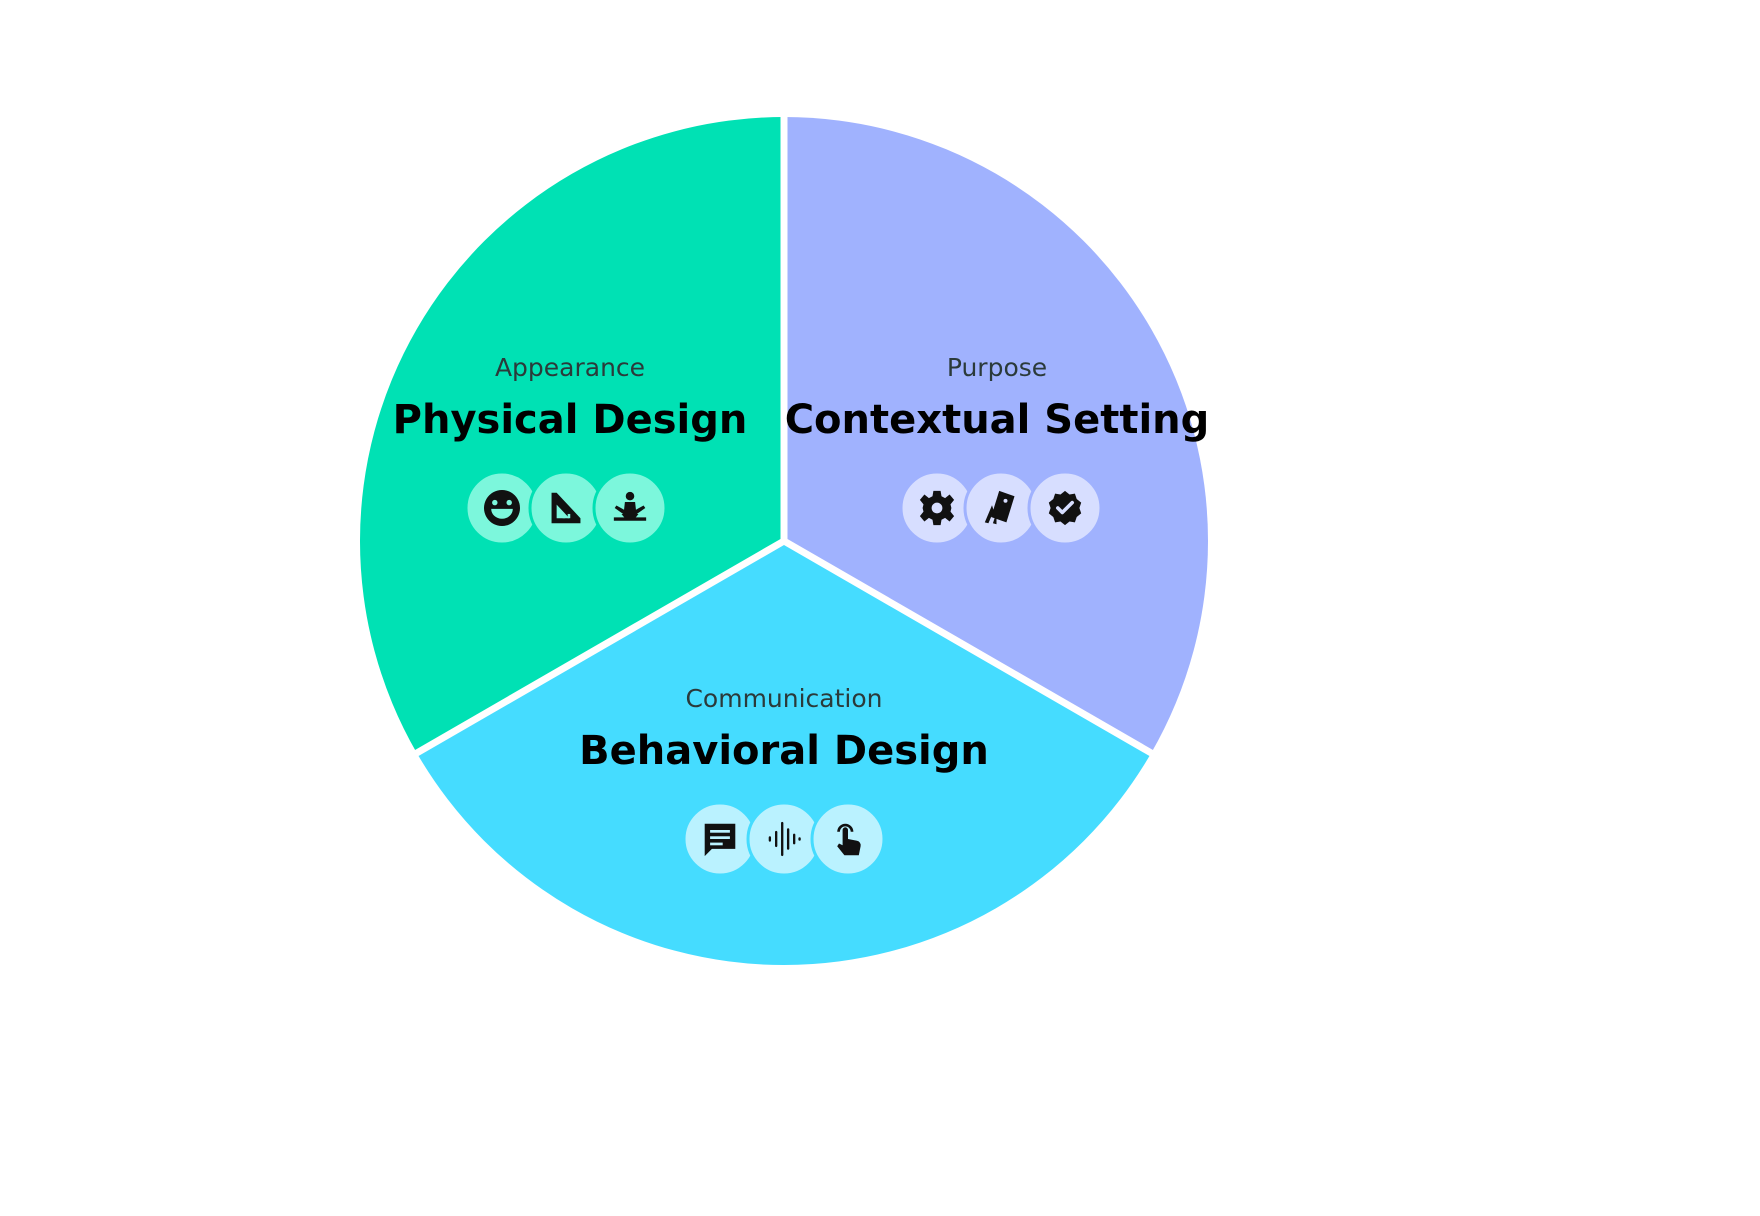 This screenshot has height=1216, width=1760. What do you see at coordinates (597, 648) in the screenshot?
I see `divider-left` at bounding box center [597, 648].